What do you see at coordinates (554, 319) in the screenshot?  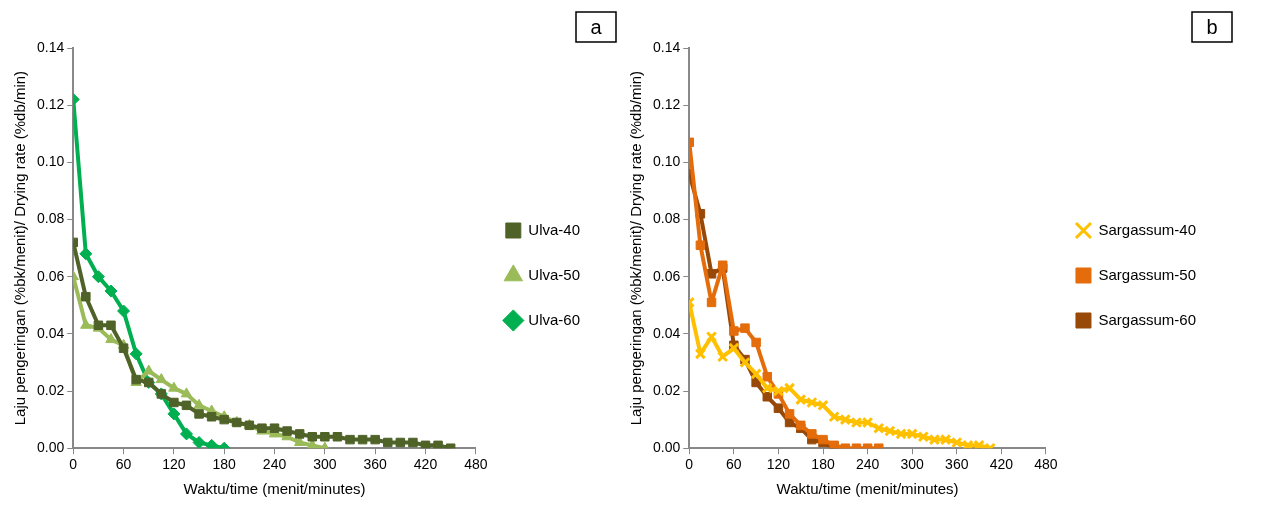 I see `legend-label: Ulva-60` at bounding box center [554, 319].